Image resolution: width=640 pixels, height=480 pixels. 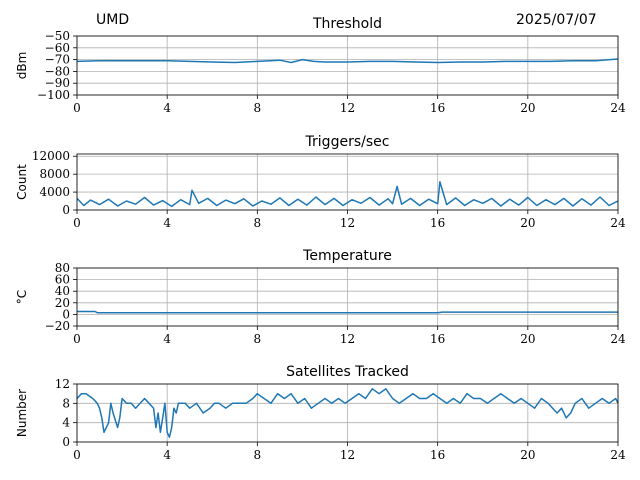 I want to click on y-tick-label: −50, so click(x=57, y=36).